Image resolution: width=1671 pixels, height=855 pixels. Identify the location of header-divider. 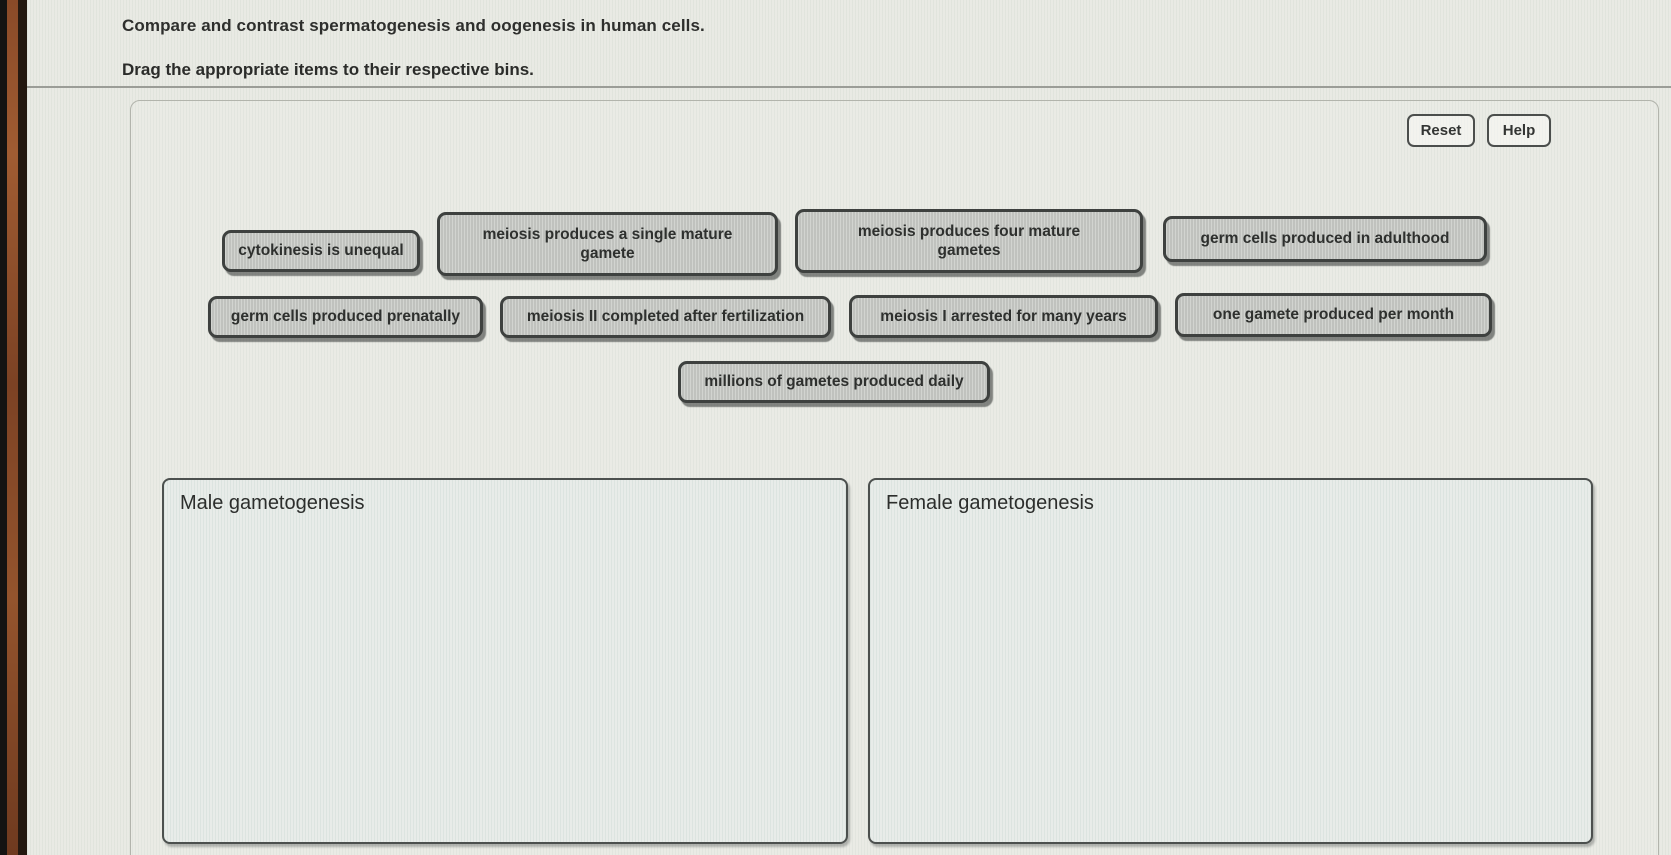
(849, 87).